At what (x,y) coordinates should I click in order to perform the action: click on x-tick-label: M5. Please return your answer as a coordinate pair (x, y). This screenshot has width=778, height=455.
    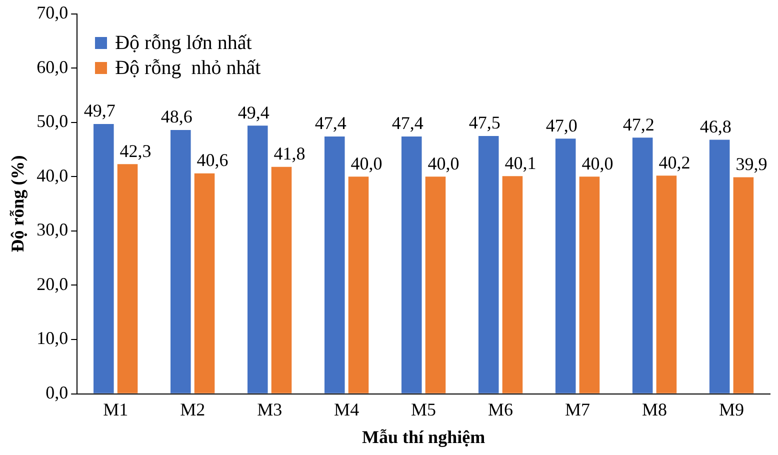
    Looking at the image, I should click on (423, 409).